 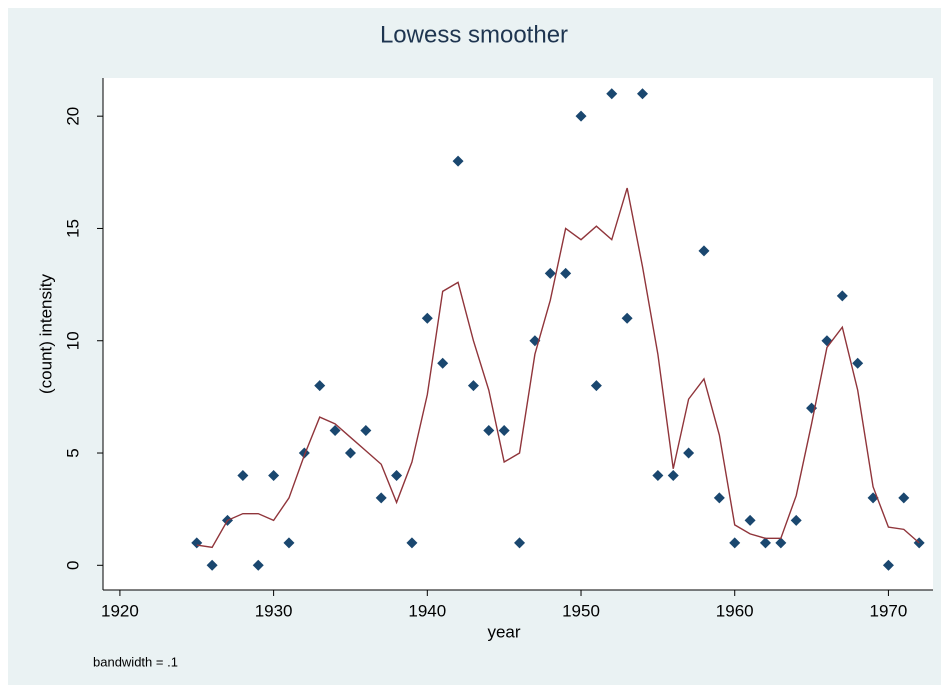 What do you see at coordinates (72, 228) in the screenshot?
I see `y-tick-label: 15` at bounding box center [72, 228].